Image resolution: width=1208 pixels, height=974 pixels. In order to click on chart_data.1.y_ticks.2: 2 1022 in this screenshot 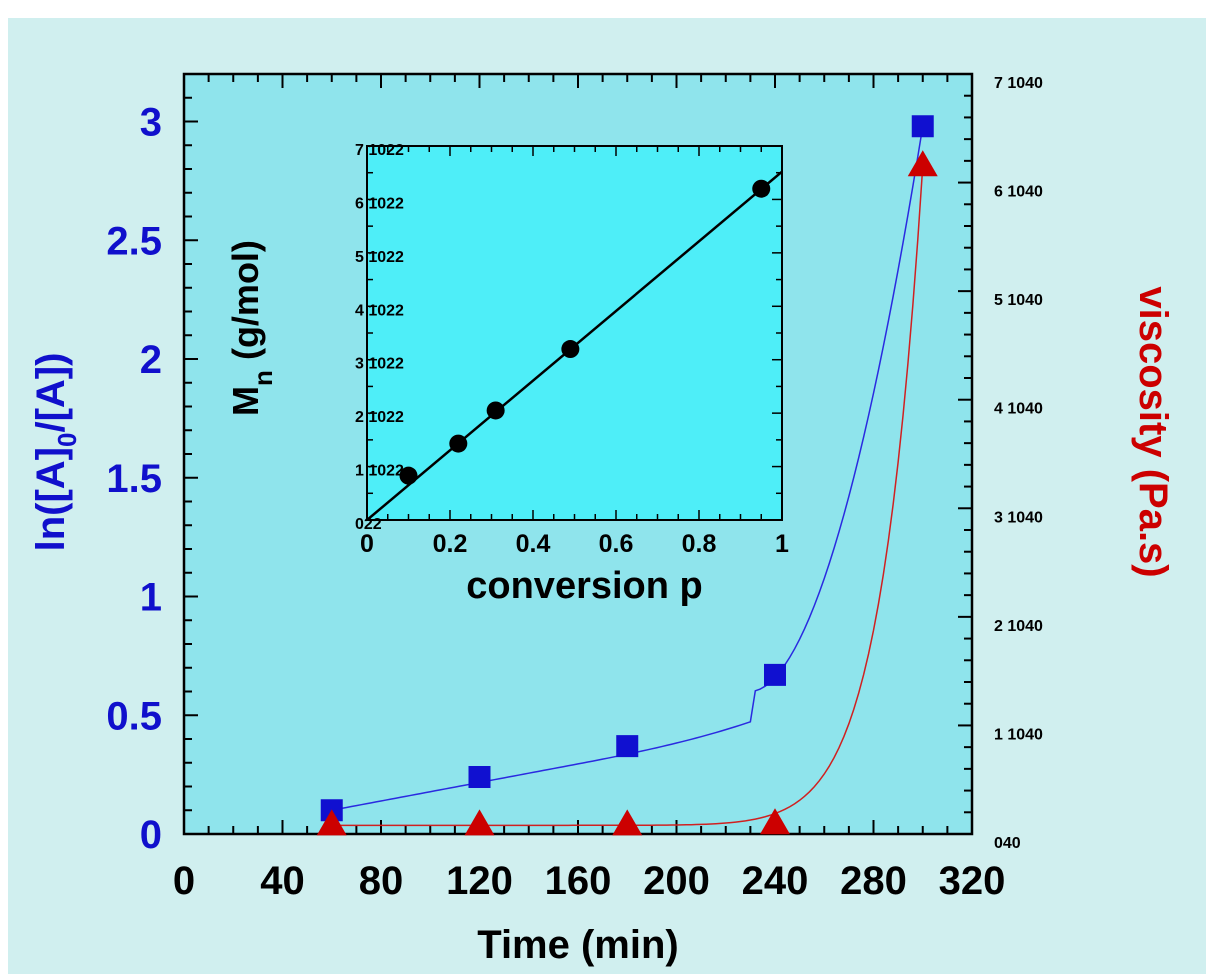, I will do `click(379, 417)`.